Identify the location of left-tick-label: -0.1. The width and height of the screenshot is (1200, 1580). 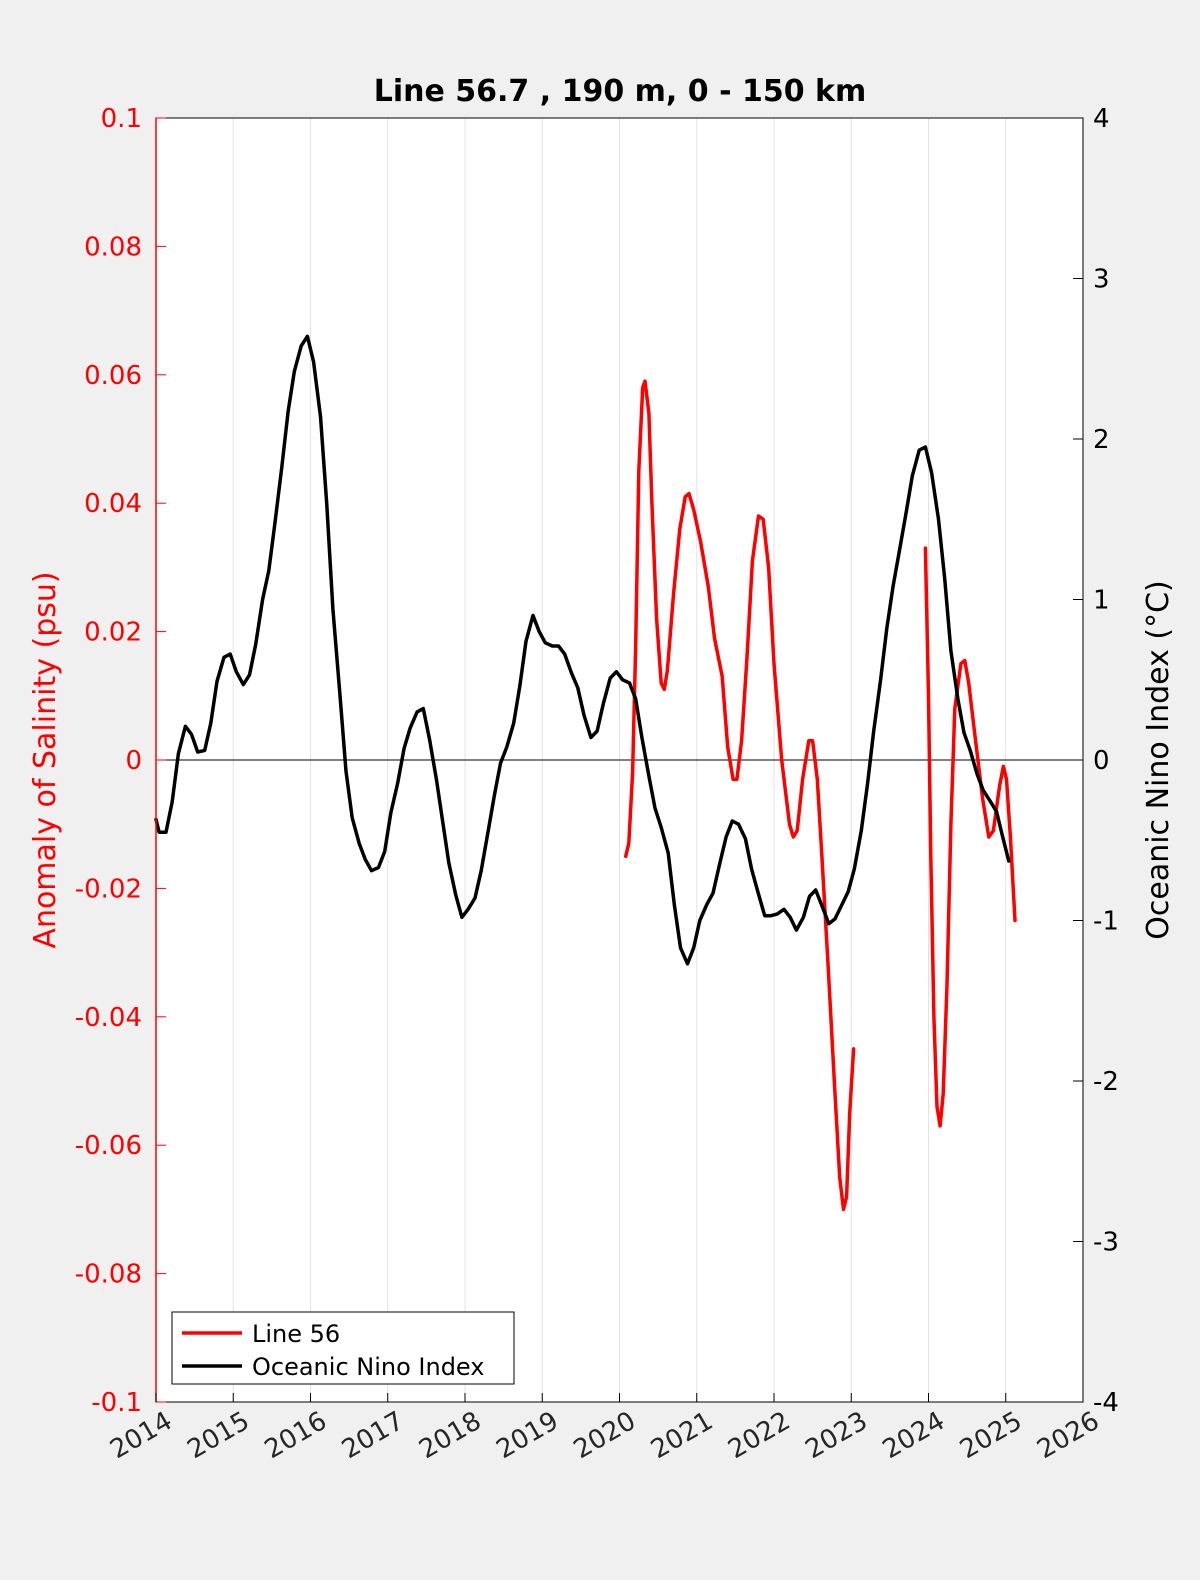
(116, 1403).